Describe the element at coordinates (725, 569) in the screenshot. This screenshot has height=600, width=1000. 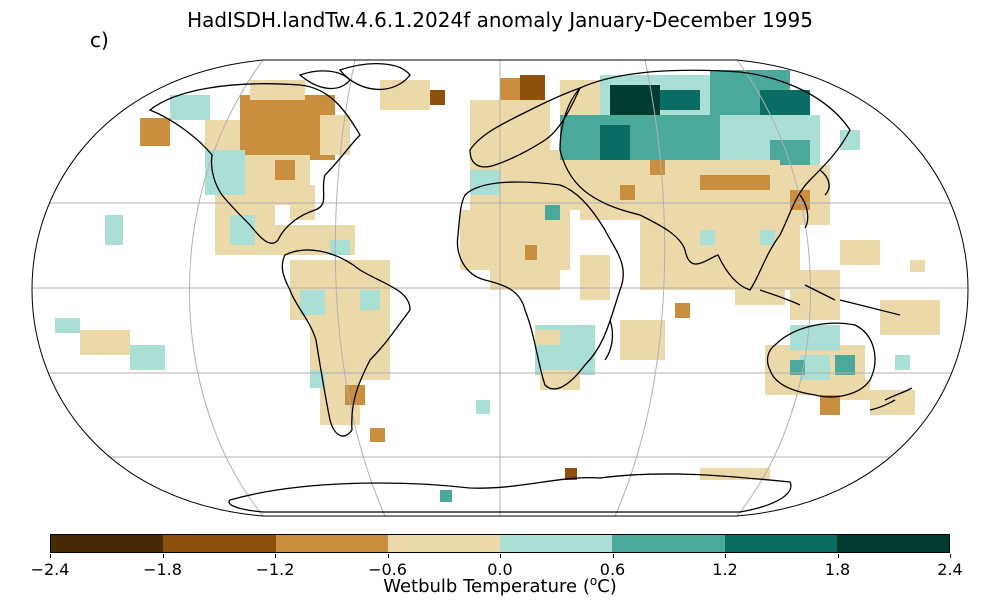
I see `colorbar-tick-label: 1.2` at that location.